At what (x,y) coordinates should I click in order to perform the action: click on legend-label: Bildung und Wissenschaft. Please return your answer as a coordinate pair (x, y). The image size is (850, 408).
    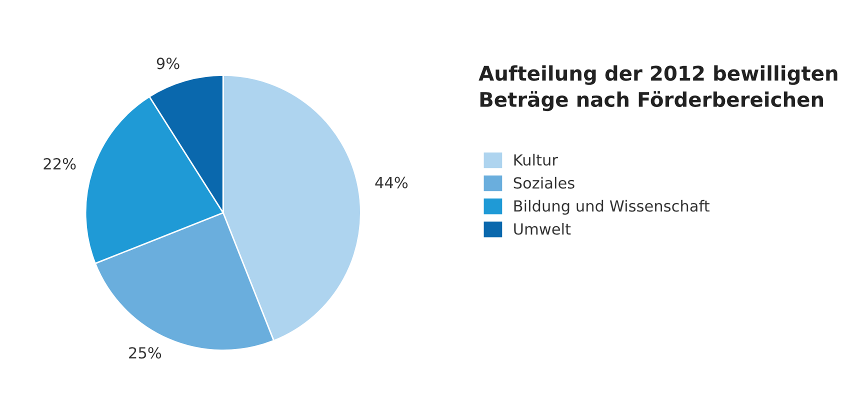
    Looking at the image, I should click on (612, 207).